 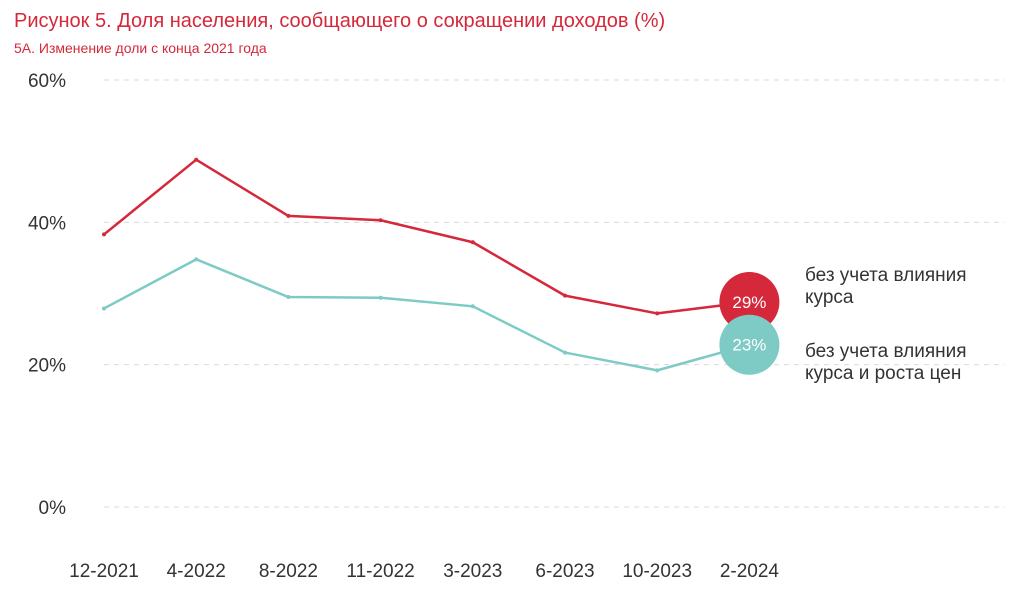 What do you see at coordinates (196, 571) in the screenshot?
I see `x-tick-label: 4-2022` at bounding box center [196, 571].